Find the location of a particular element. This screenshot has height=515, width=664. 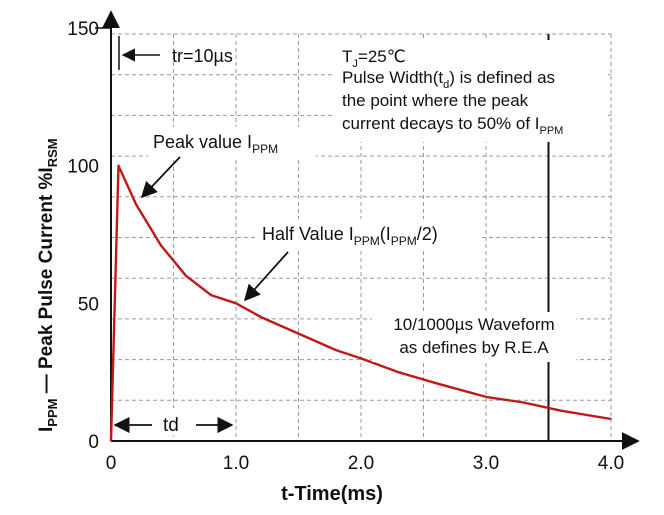

x-tick-label: 0 is located at coordinates (111, 463).